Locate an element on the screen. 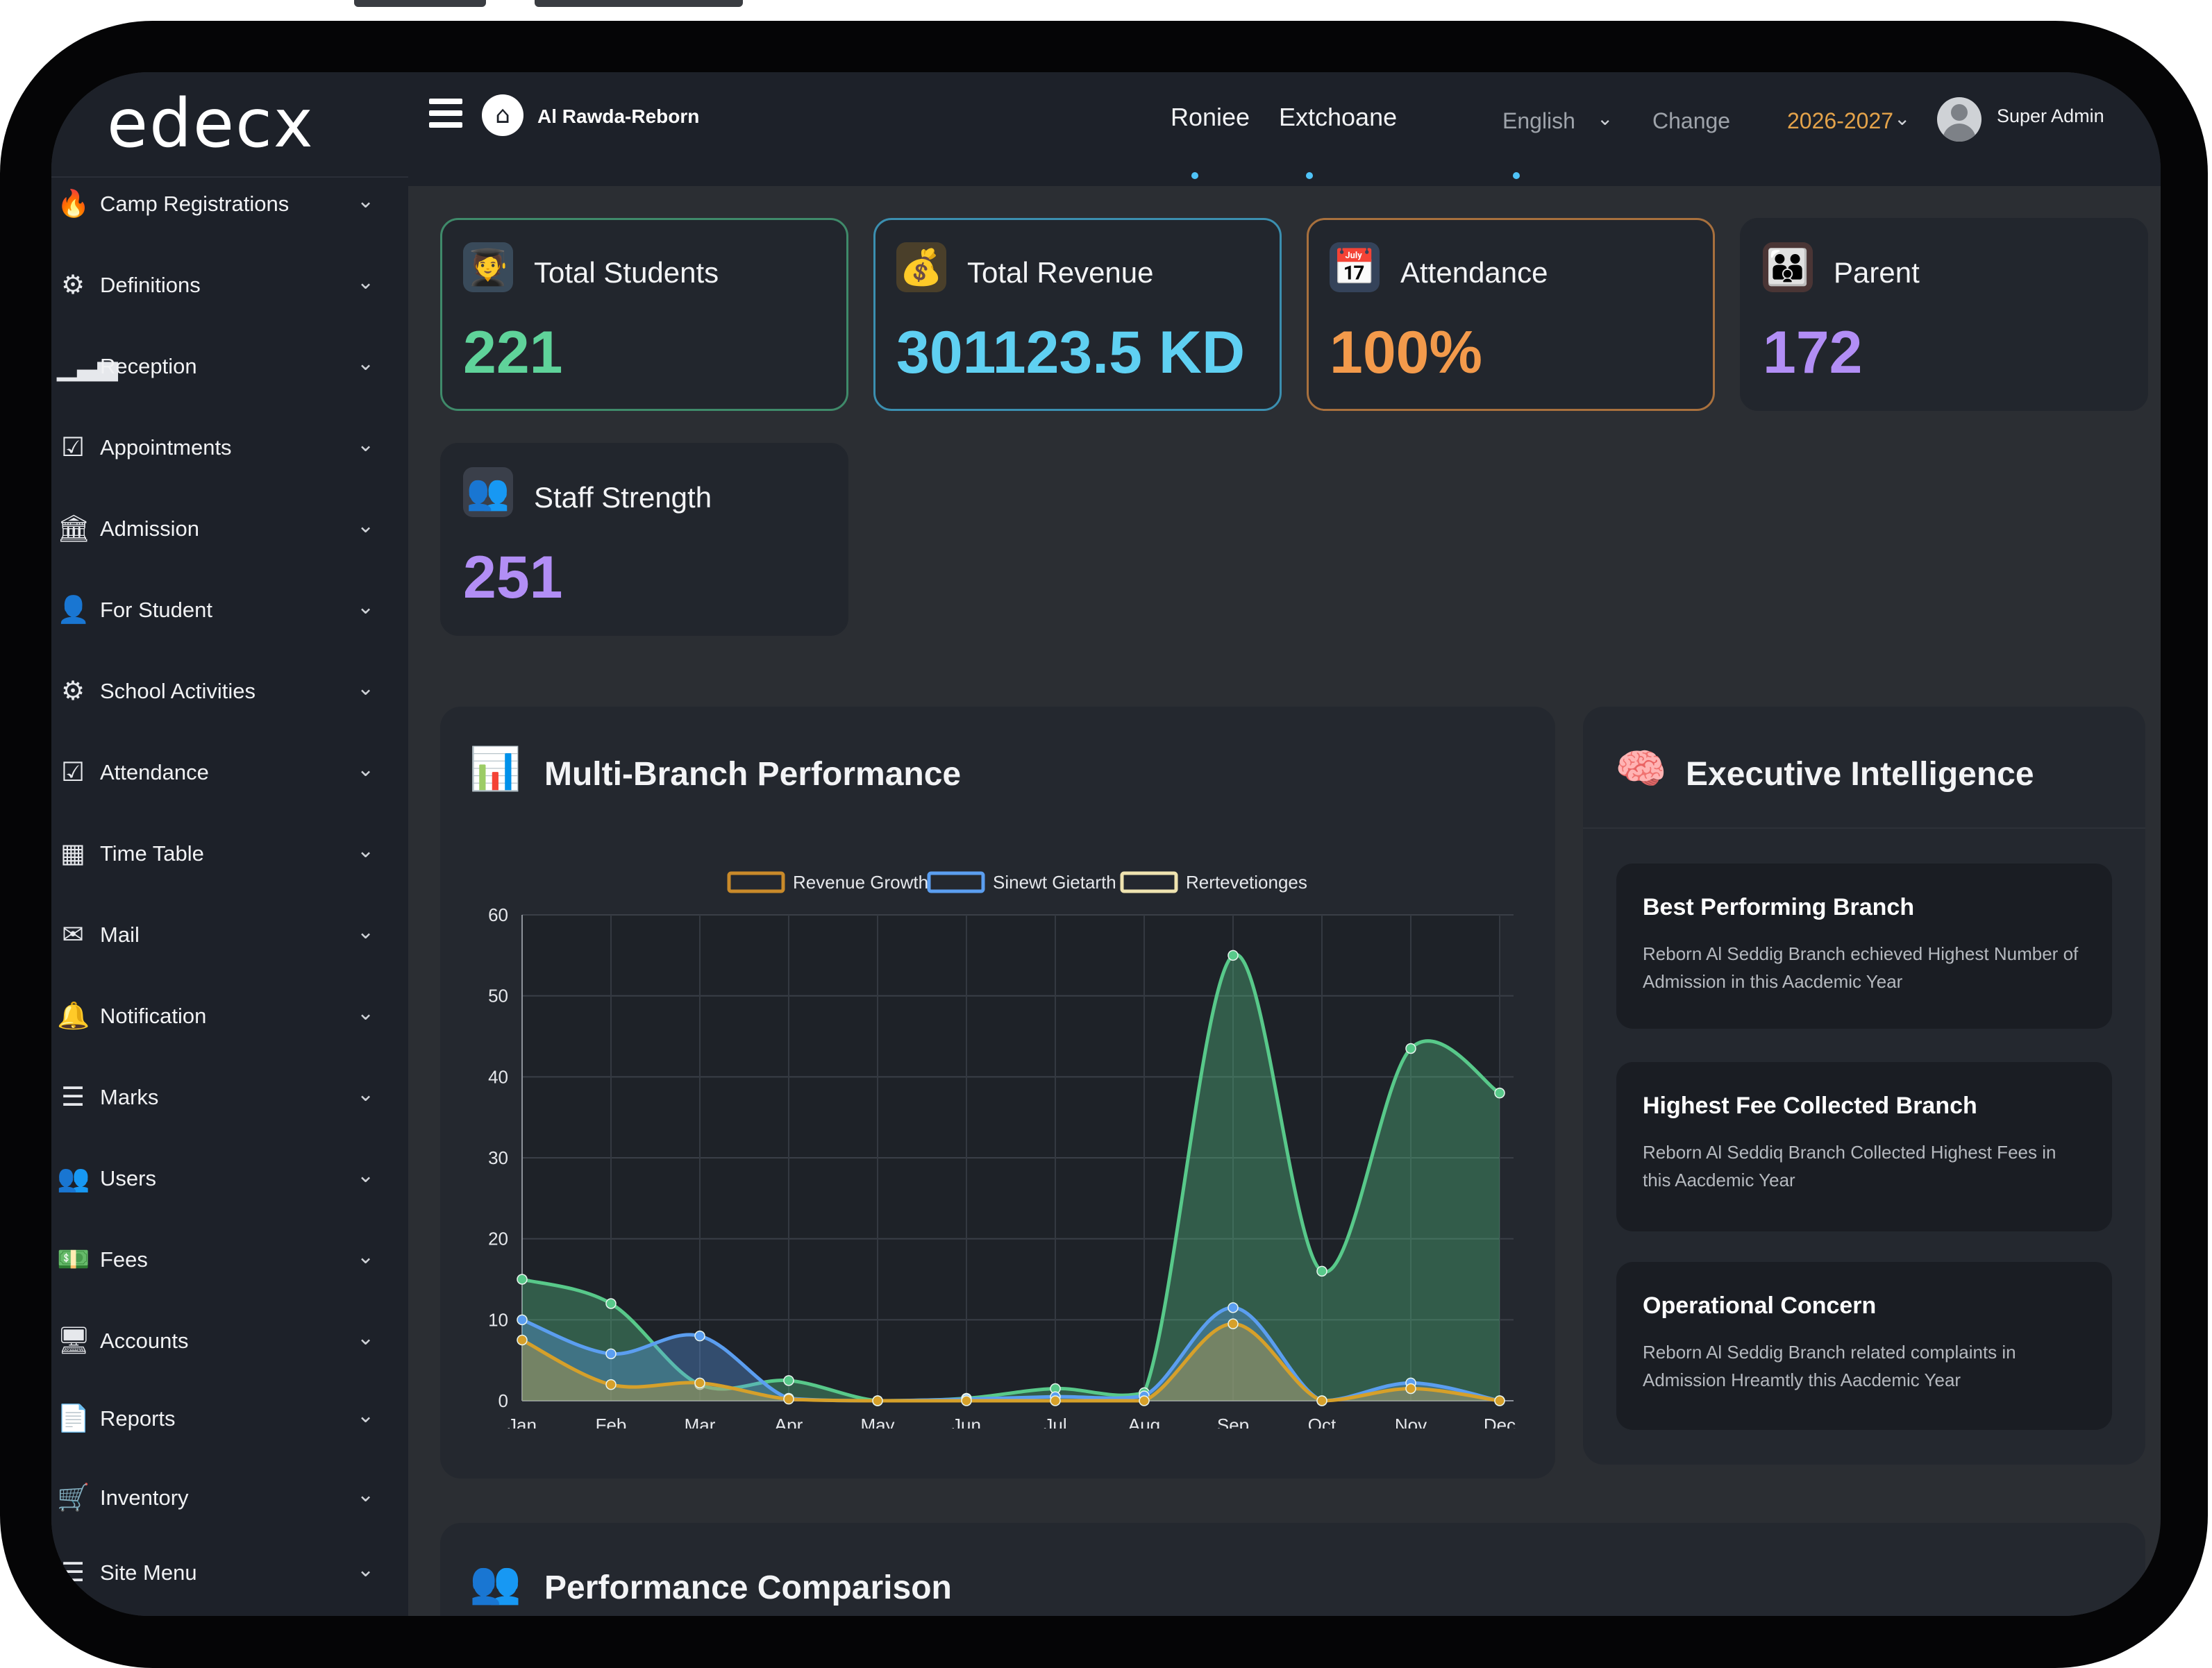  insight-title: Best Performing Branch is located at coordinates (1779, 907).